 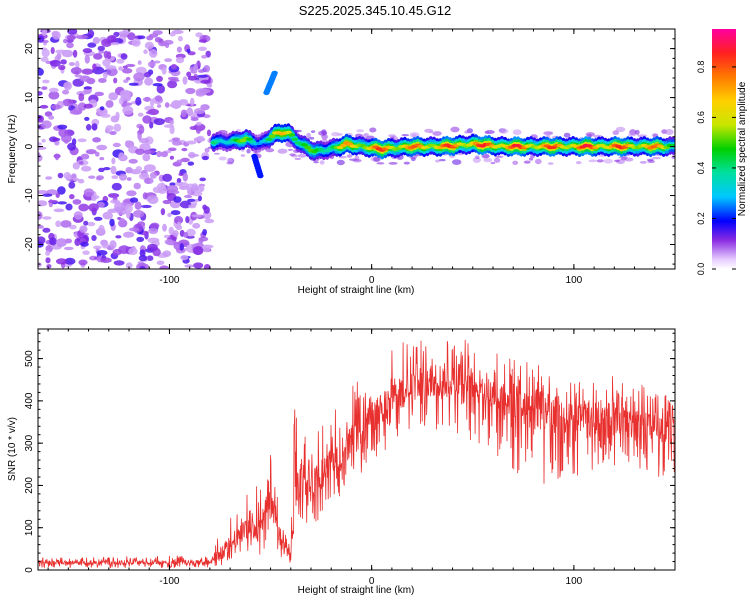 I want to click on y-tick-label: -20, so click(x=29, y=244).